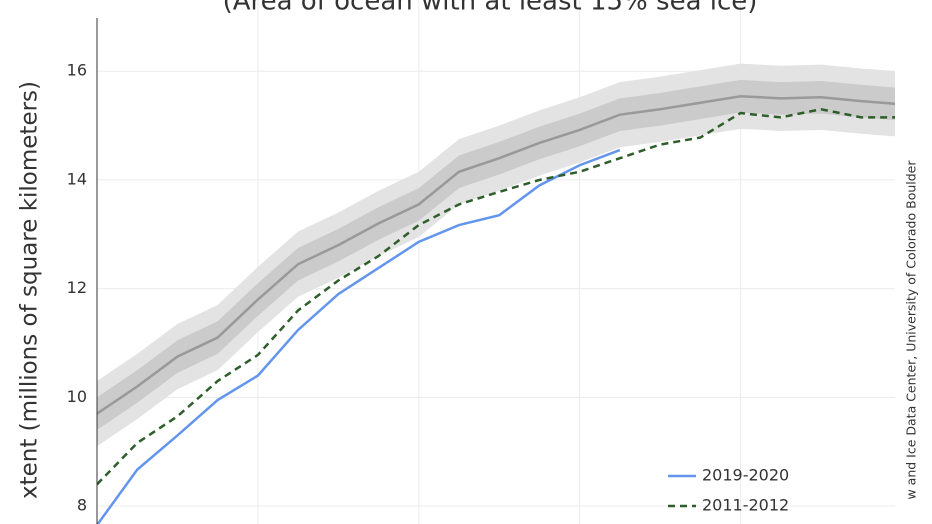 The height and width of the screenshot is (524, 932). What do you see at coordinates (77, 70) in the screenshot?
I see `y-tick-label: 16` at bounding box center [77, 70].